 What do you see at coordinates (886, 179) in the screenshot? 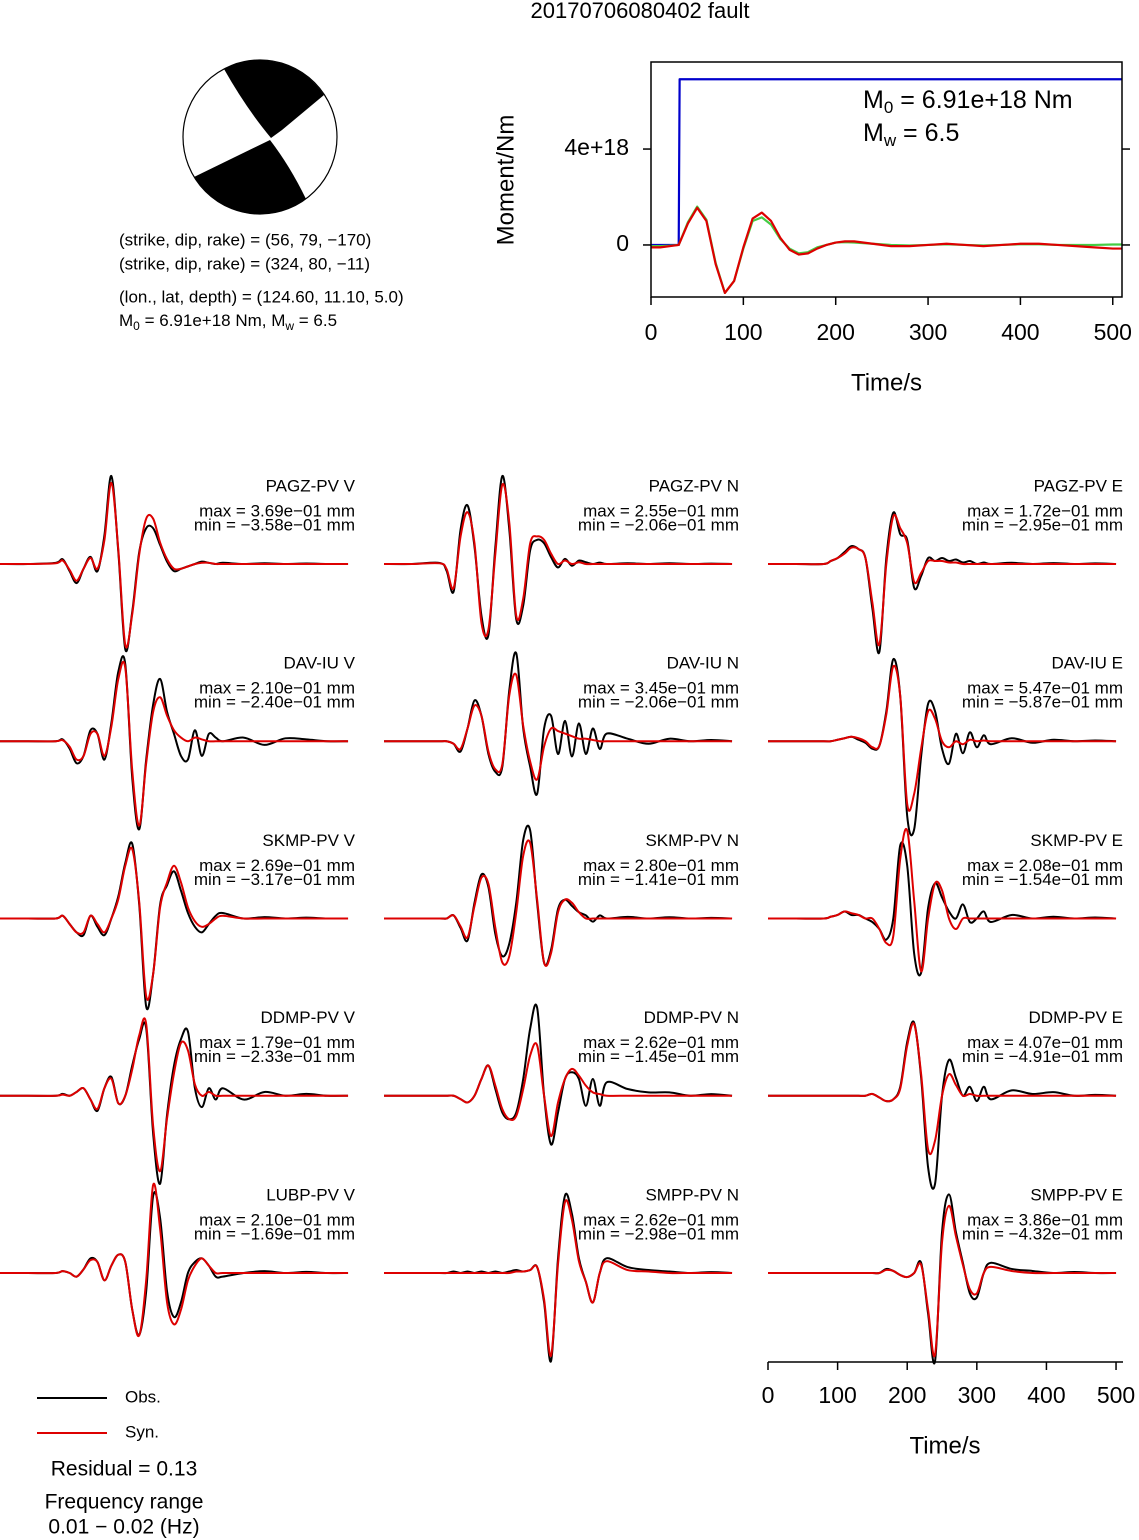
I see `plot-frame` at bounding box center [886, 179].